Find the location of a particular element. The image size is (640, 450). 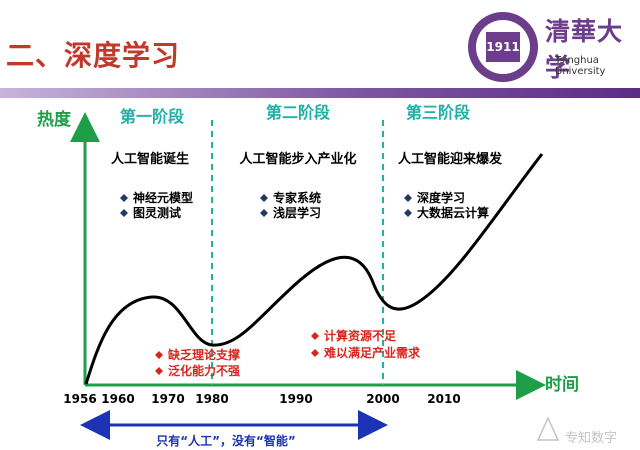

problem-1-item-1: 缺乏理论支撑 is located at coordinates (204, 354).